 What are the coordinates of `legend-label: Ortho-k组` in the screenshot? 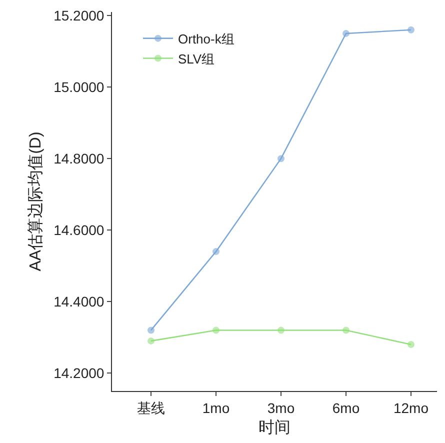 It's located at (206, 38).